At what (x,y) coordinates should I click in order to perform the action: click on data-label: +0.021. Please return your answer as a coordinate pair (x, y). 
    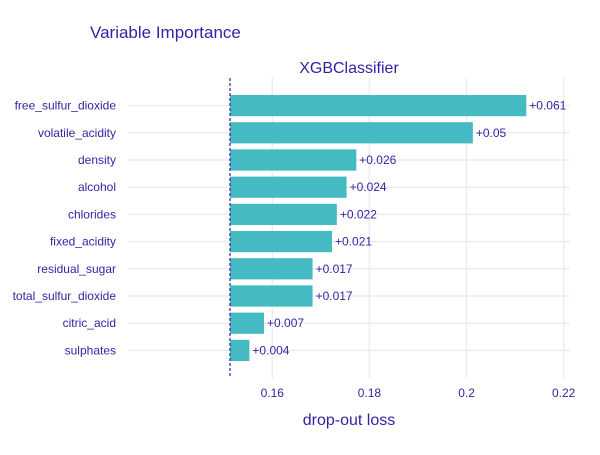
    Looking at the image, I should click on (353, 242).